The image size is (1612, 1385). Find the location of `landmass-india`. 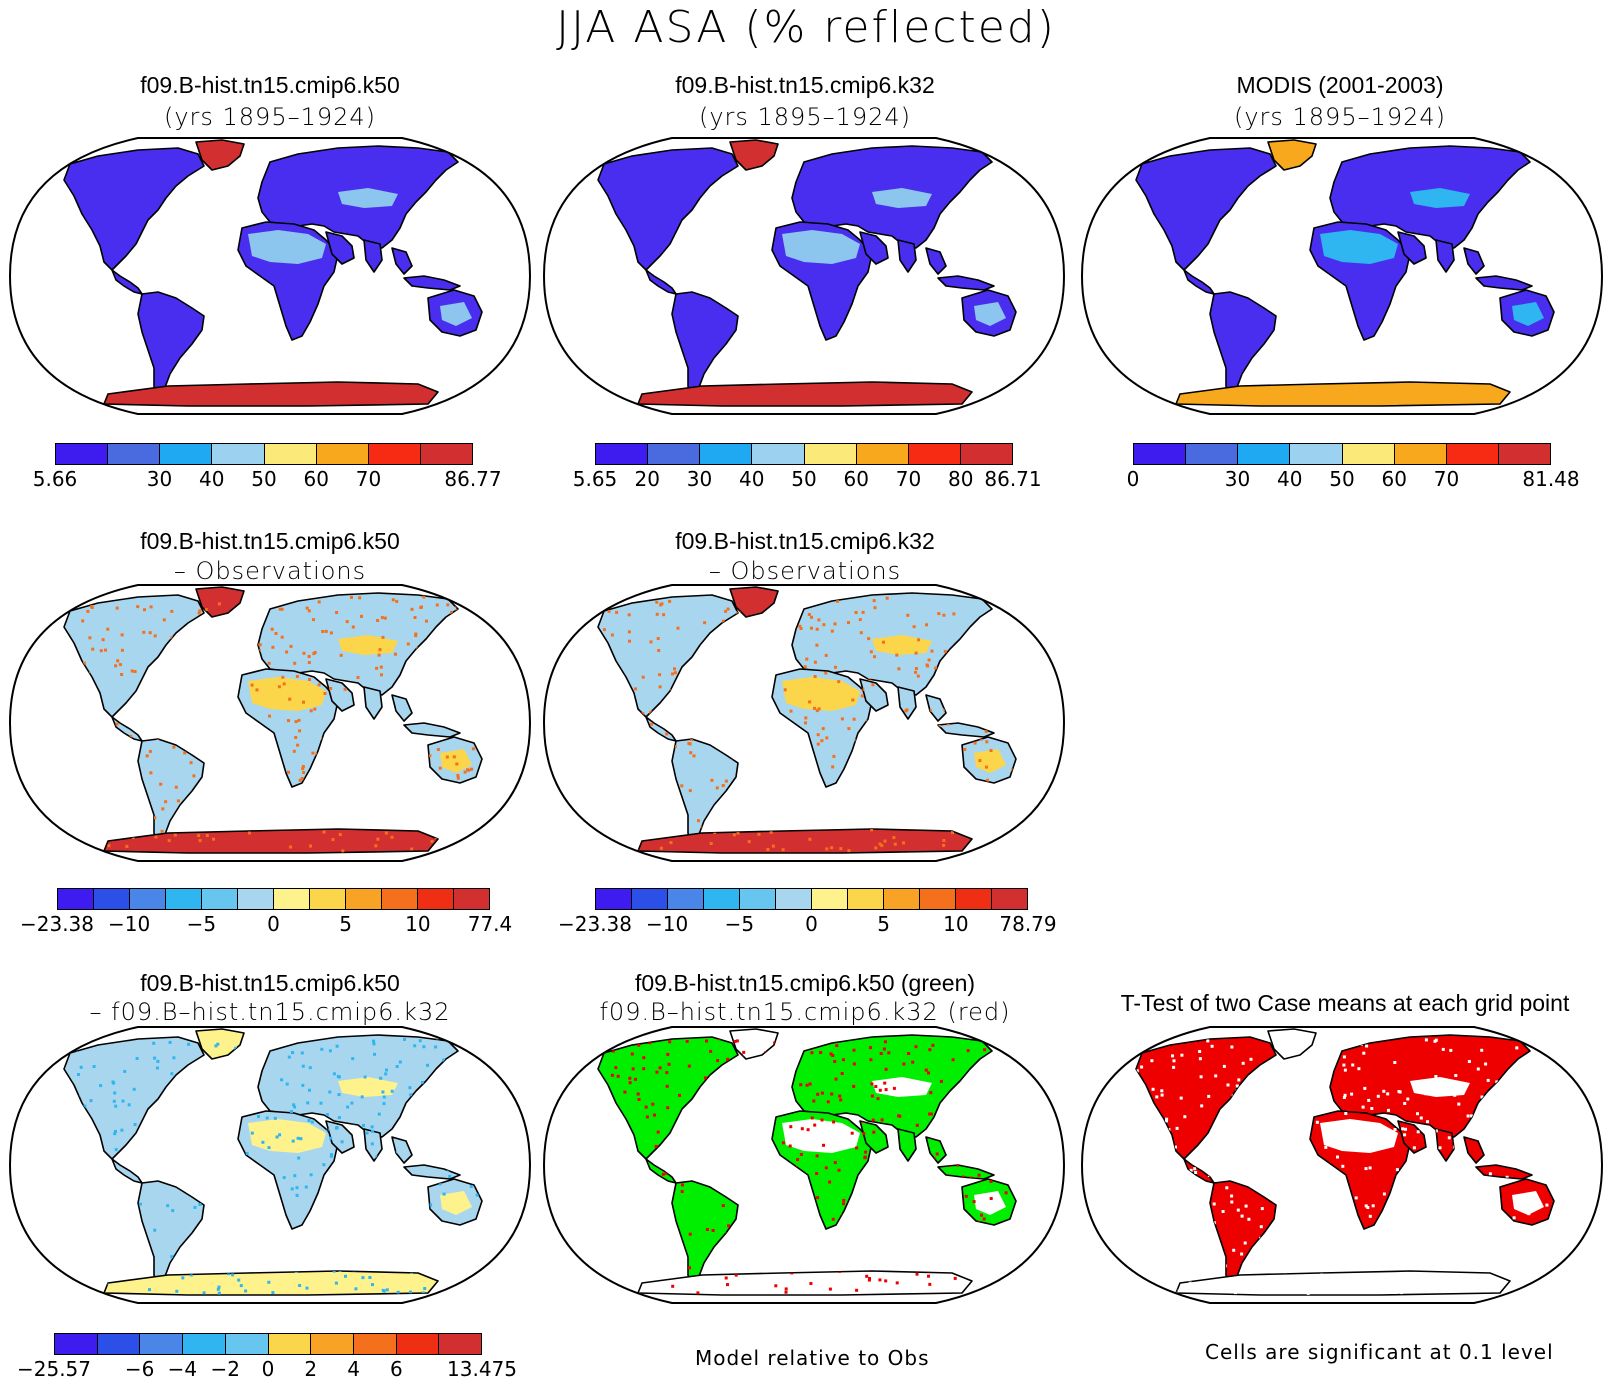

landmass-india is located at coordinates (373, 703).